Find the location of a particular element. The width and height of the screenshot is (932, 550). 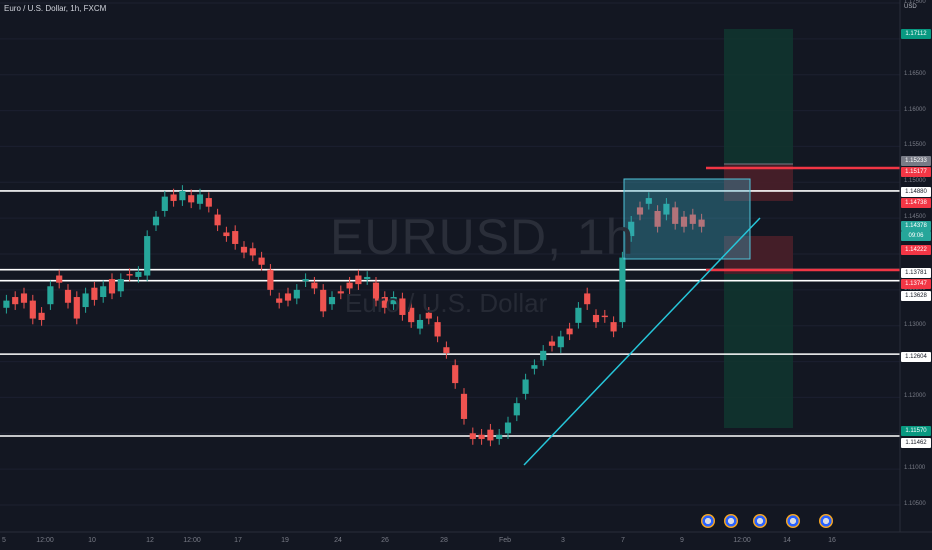

price-badge: 1.15177 is located at coordinates (916, 172).